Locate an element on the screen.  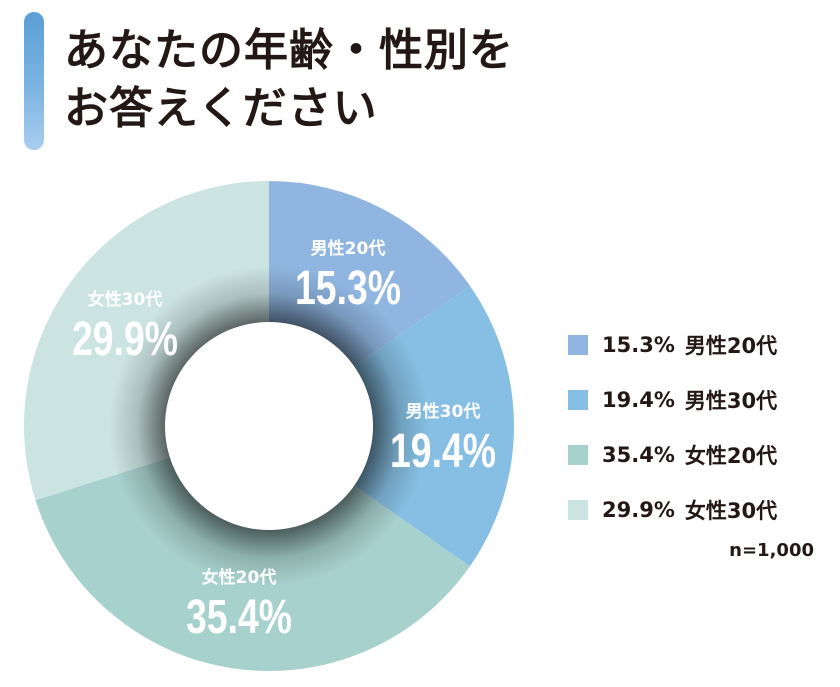
legend-item-2: 19.4% 男性30代 is located at coordinates (672, 400).